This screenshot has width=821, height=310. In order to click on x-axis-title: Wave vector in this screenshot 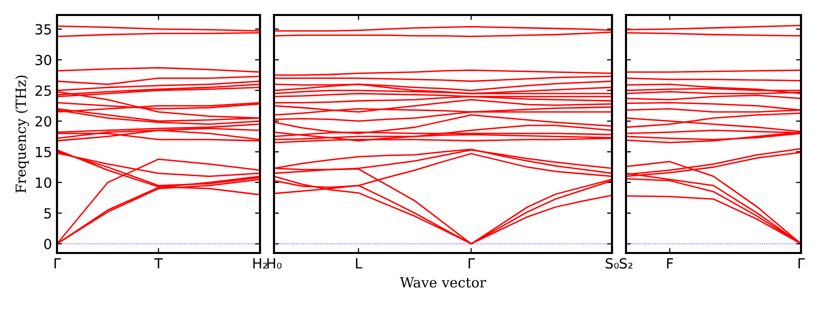, I will do `click(443, 282)`.